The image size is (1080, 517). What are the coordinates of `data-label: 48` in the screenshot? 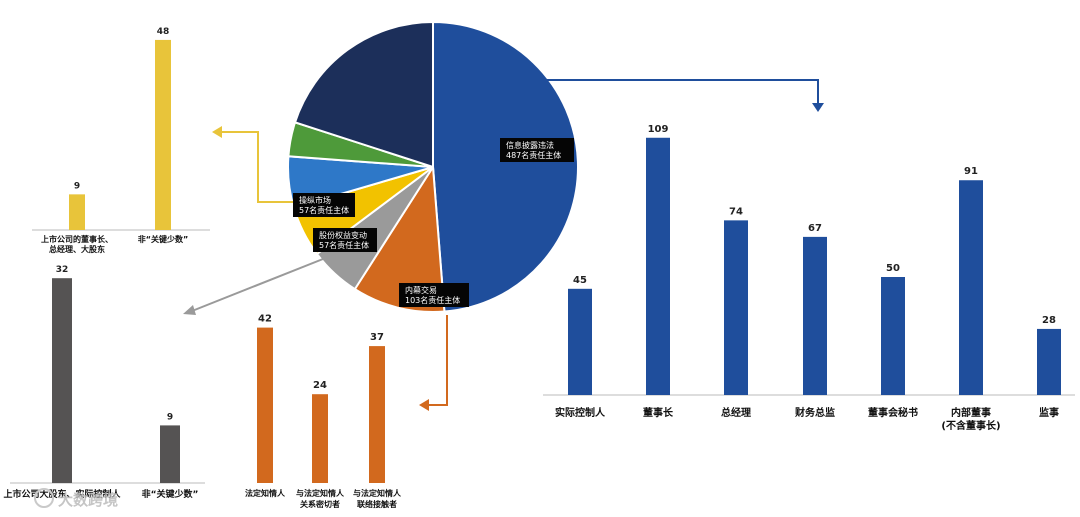 It's located at (163, 32).